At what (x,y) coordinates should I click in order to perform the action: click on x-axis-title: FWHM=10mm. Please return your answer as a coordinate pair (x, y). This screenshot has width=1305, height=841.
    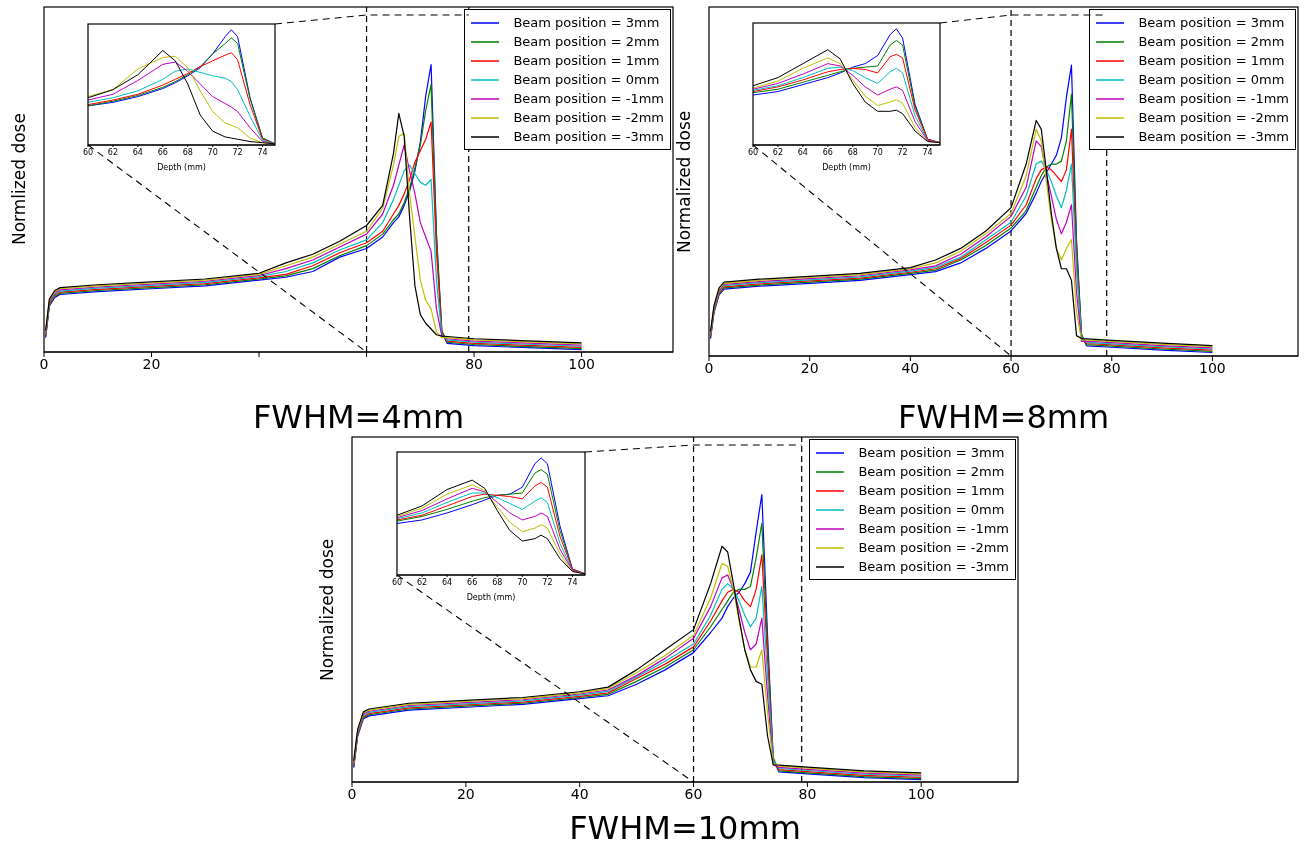
    Looking at the image, I should click on (685, 825).